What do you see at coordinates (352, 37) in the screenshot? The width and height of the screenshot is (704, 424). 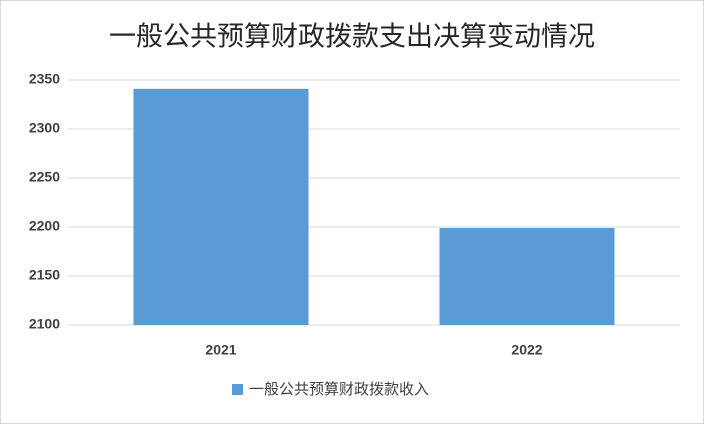 I see `chart-title: 一般公共预算财政拨款支出决算变动情况` at bounding box center [352, 37].